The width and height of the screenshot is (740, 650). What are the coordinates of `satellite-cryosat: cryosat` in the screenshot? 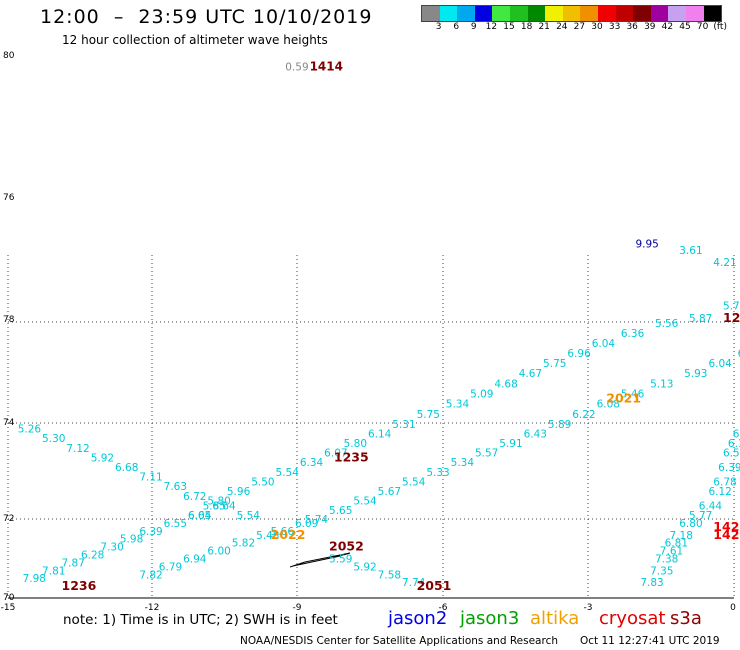 It's located at (632, 618).